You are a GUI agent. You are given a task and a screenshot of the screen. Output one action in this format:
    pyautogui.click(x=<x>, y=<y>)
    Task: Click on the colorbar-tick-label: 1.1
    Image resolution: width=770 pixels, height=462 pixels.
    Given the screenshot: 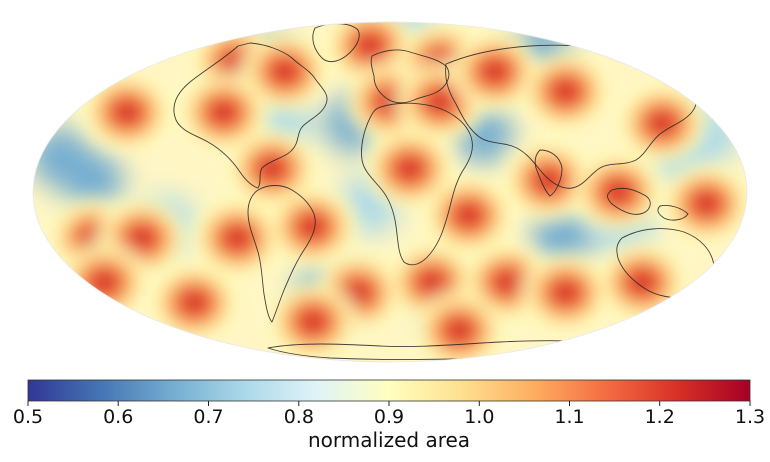 What is the action you would take?
    pyautogui.click(x=569, y=417)
    